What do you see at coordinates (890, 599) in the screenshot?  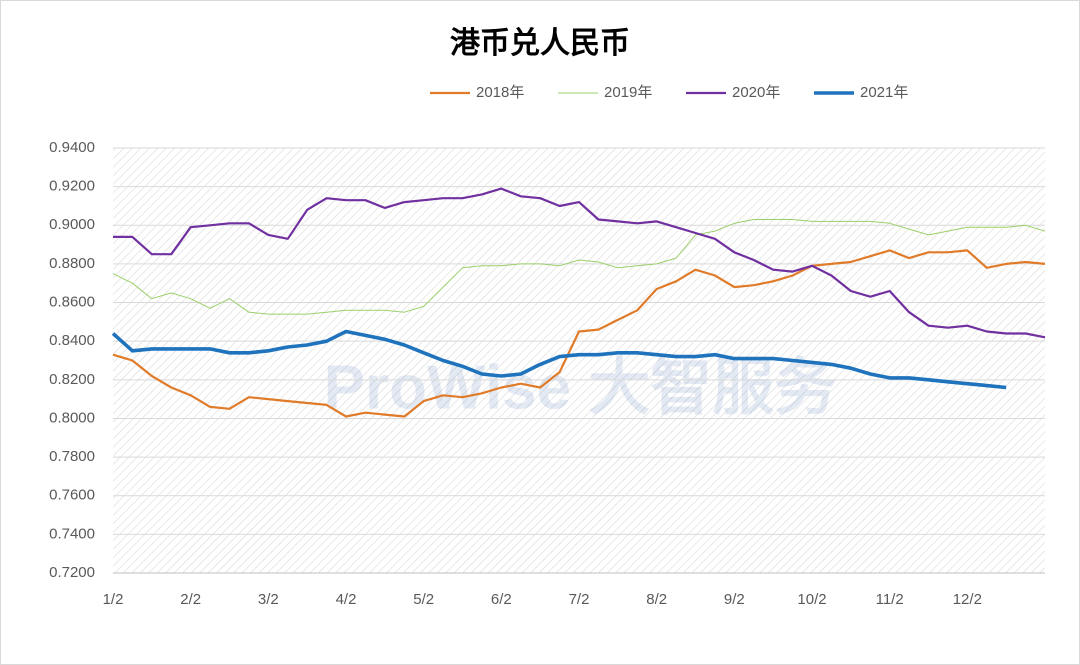 I see `x-tick-label: 11/2` at bounding box center [890, 599].